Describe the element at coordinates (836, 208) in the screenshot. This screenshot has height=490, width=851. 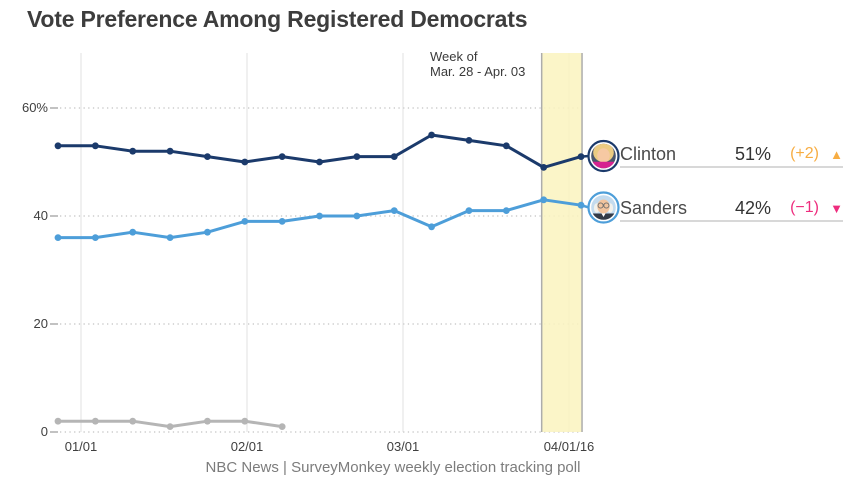
I see `down-triangle-icon: ▼` at that location.